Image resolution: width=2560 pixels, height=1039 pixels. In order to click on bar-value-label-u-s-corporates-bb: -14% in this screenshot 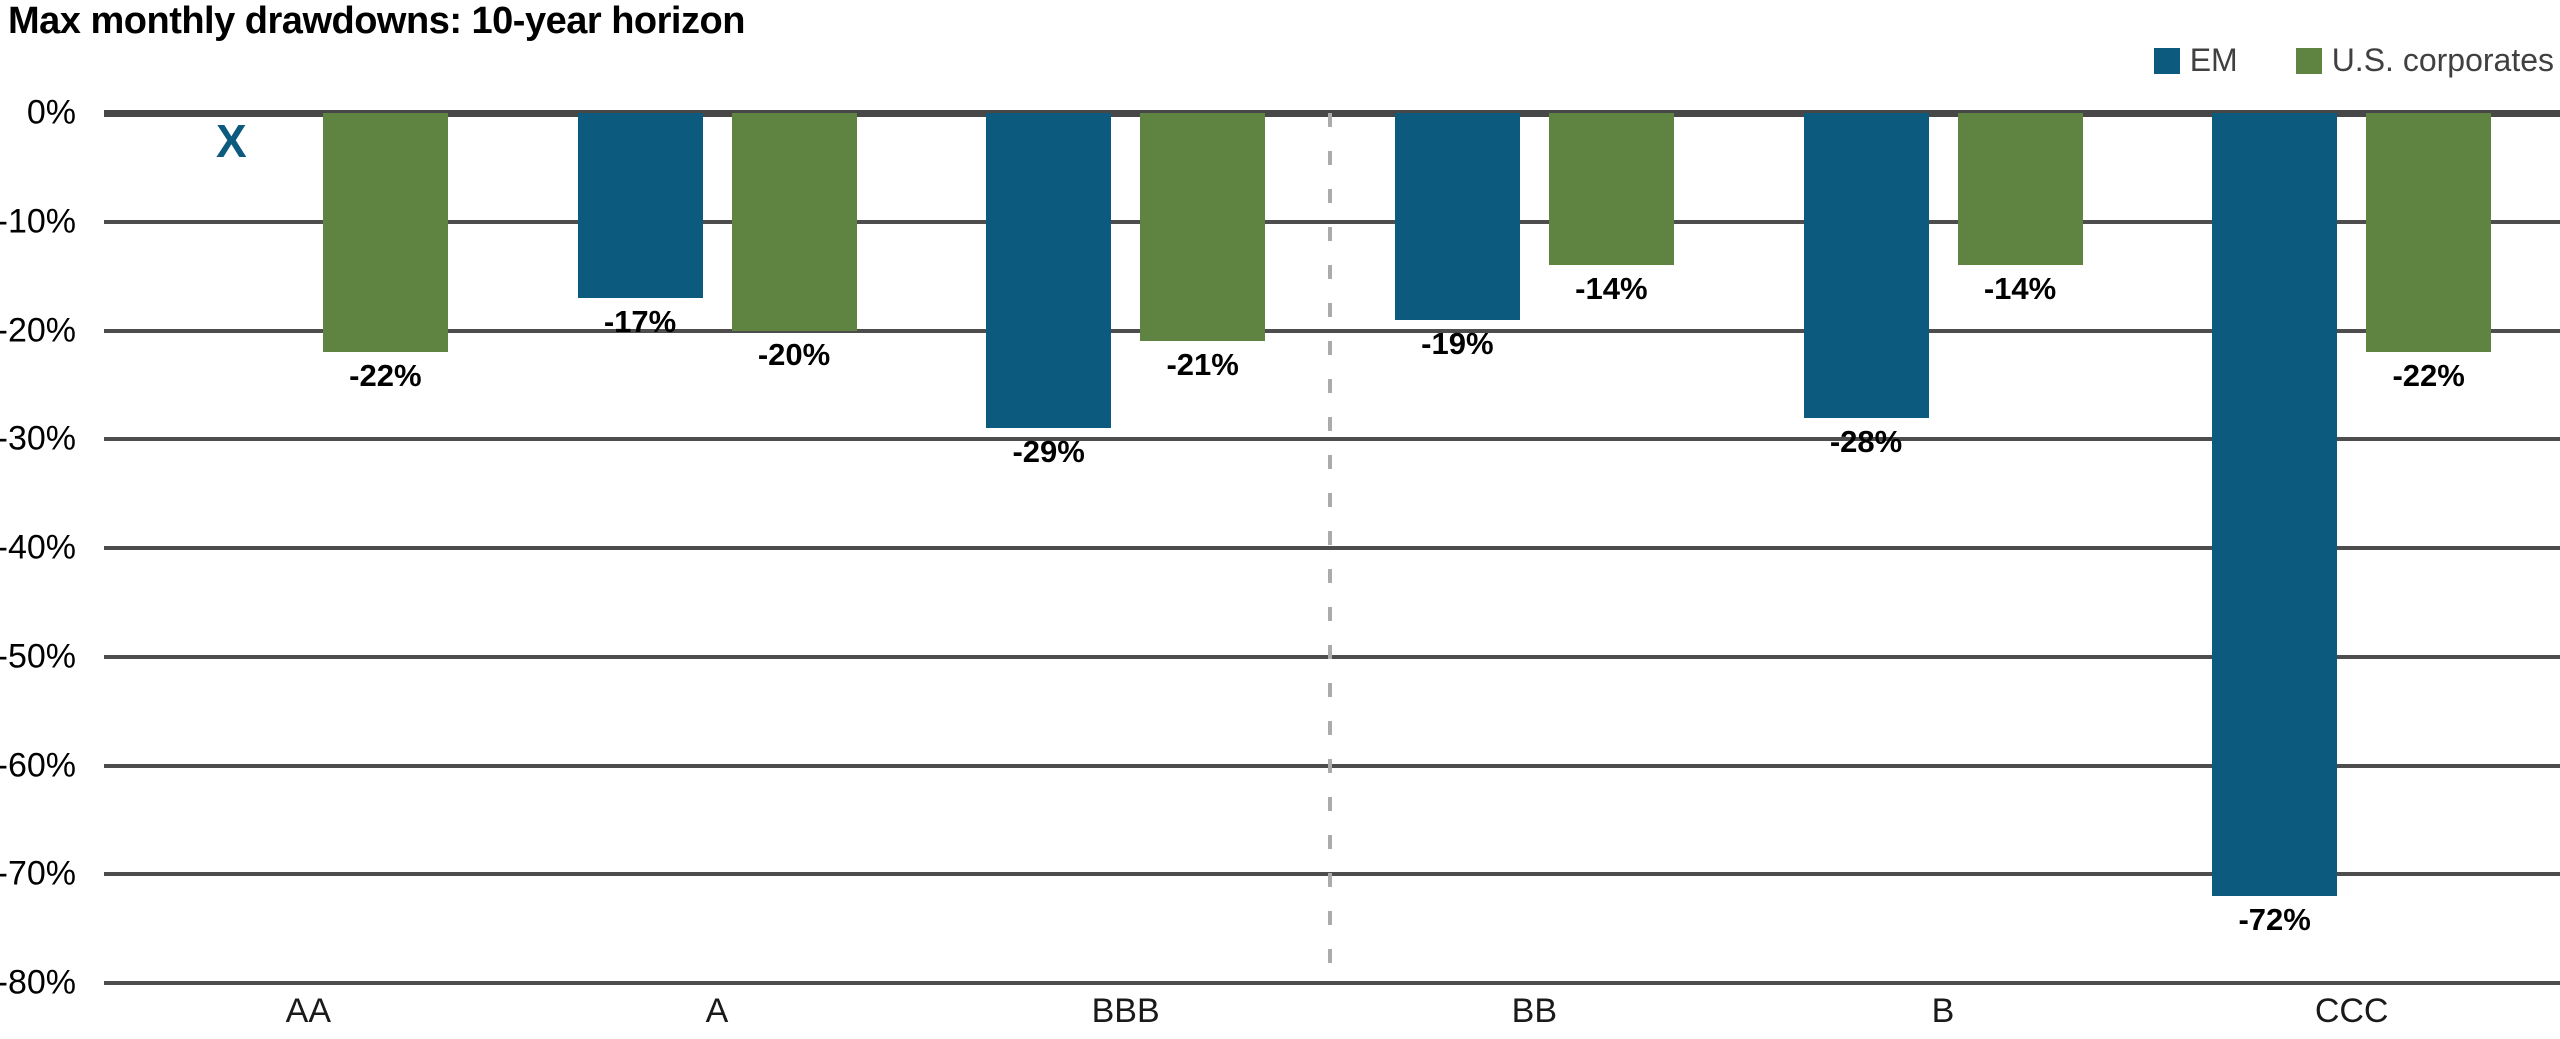, I will do `click(1611, 289)`.